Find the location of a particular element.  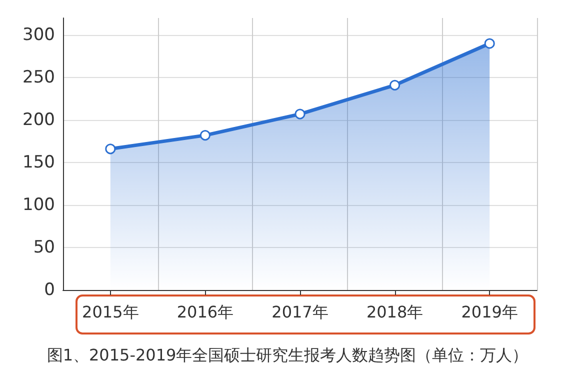

x-tick-label: 2018年 is located at coordinates (395, 312).